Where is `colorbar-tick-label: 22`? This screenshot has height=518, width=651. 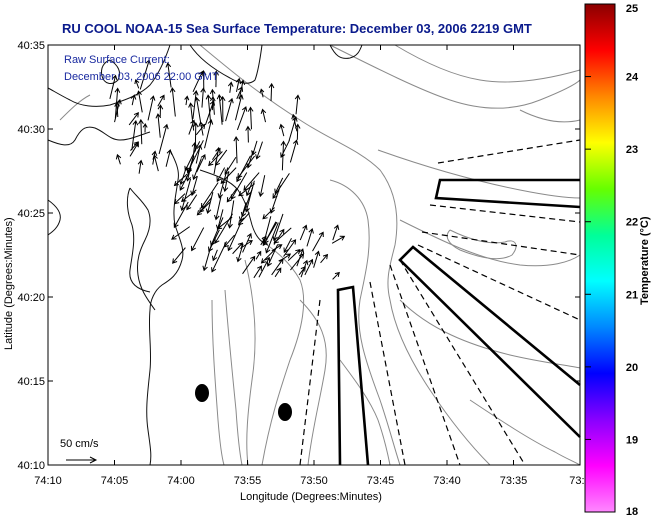
colorbar-tick-label: 22 is located at coordinates (632, 223).